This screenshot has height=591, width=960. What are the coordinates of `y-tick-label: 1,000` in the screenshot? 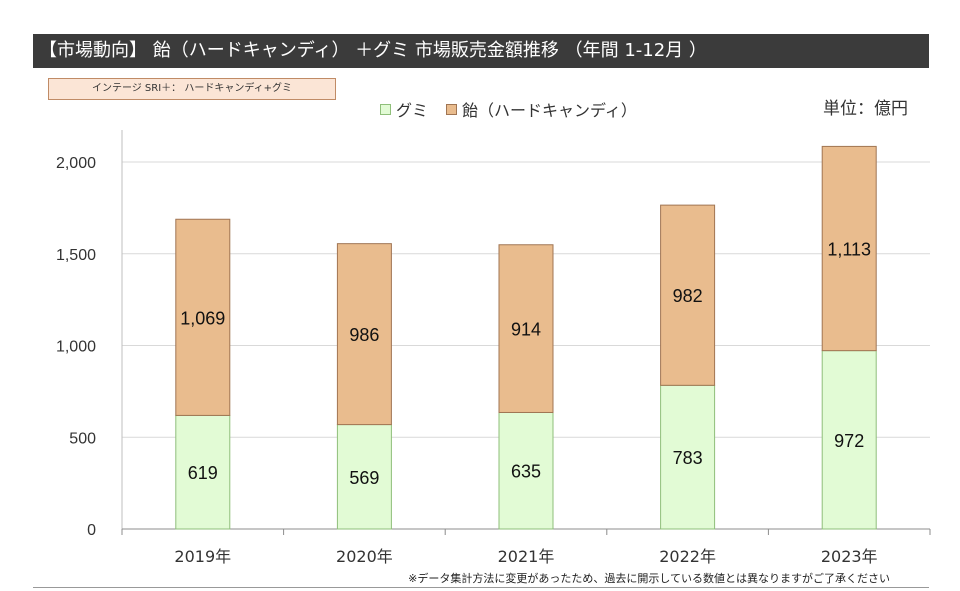 It's located at (76, 347).